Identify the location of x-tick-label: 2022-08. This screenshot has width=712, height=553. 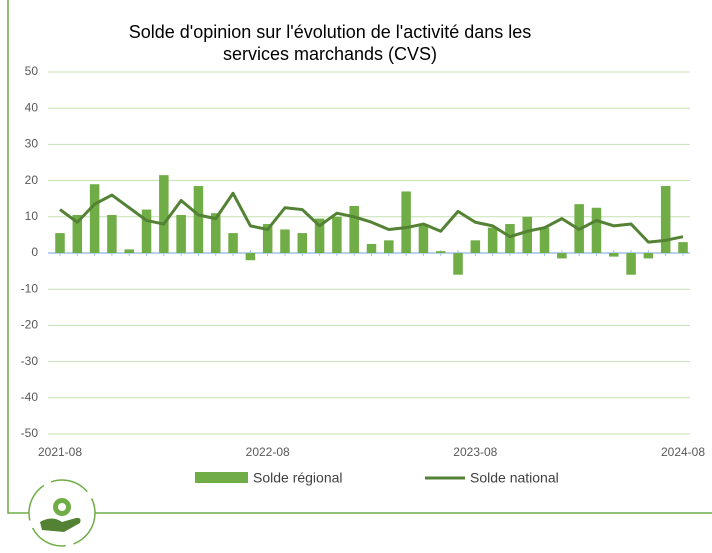
(268, 452).